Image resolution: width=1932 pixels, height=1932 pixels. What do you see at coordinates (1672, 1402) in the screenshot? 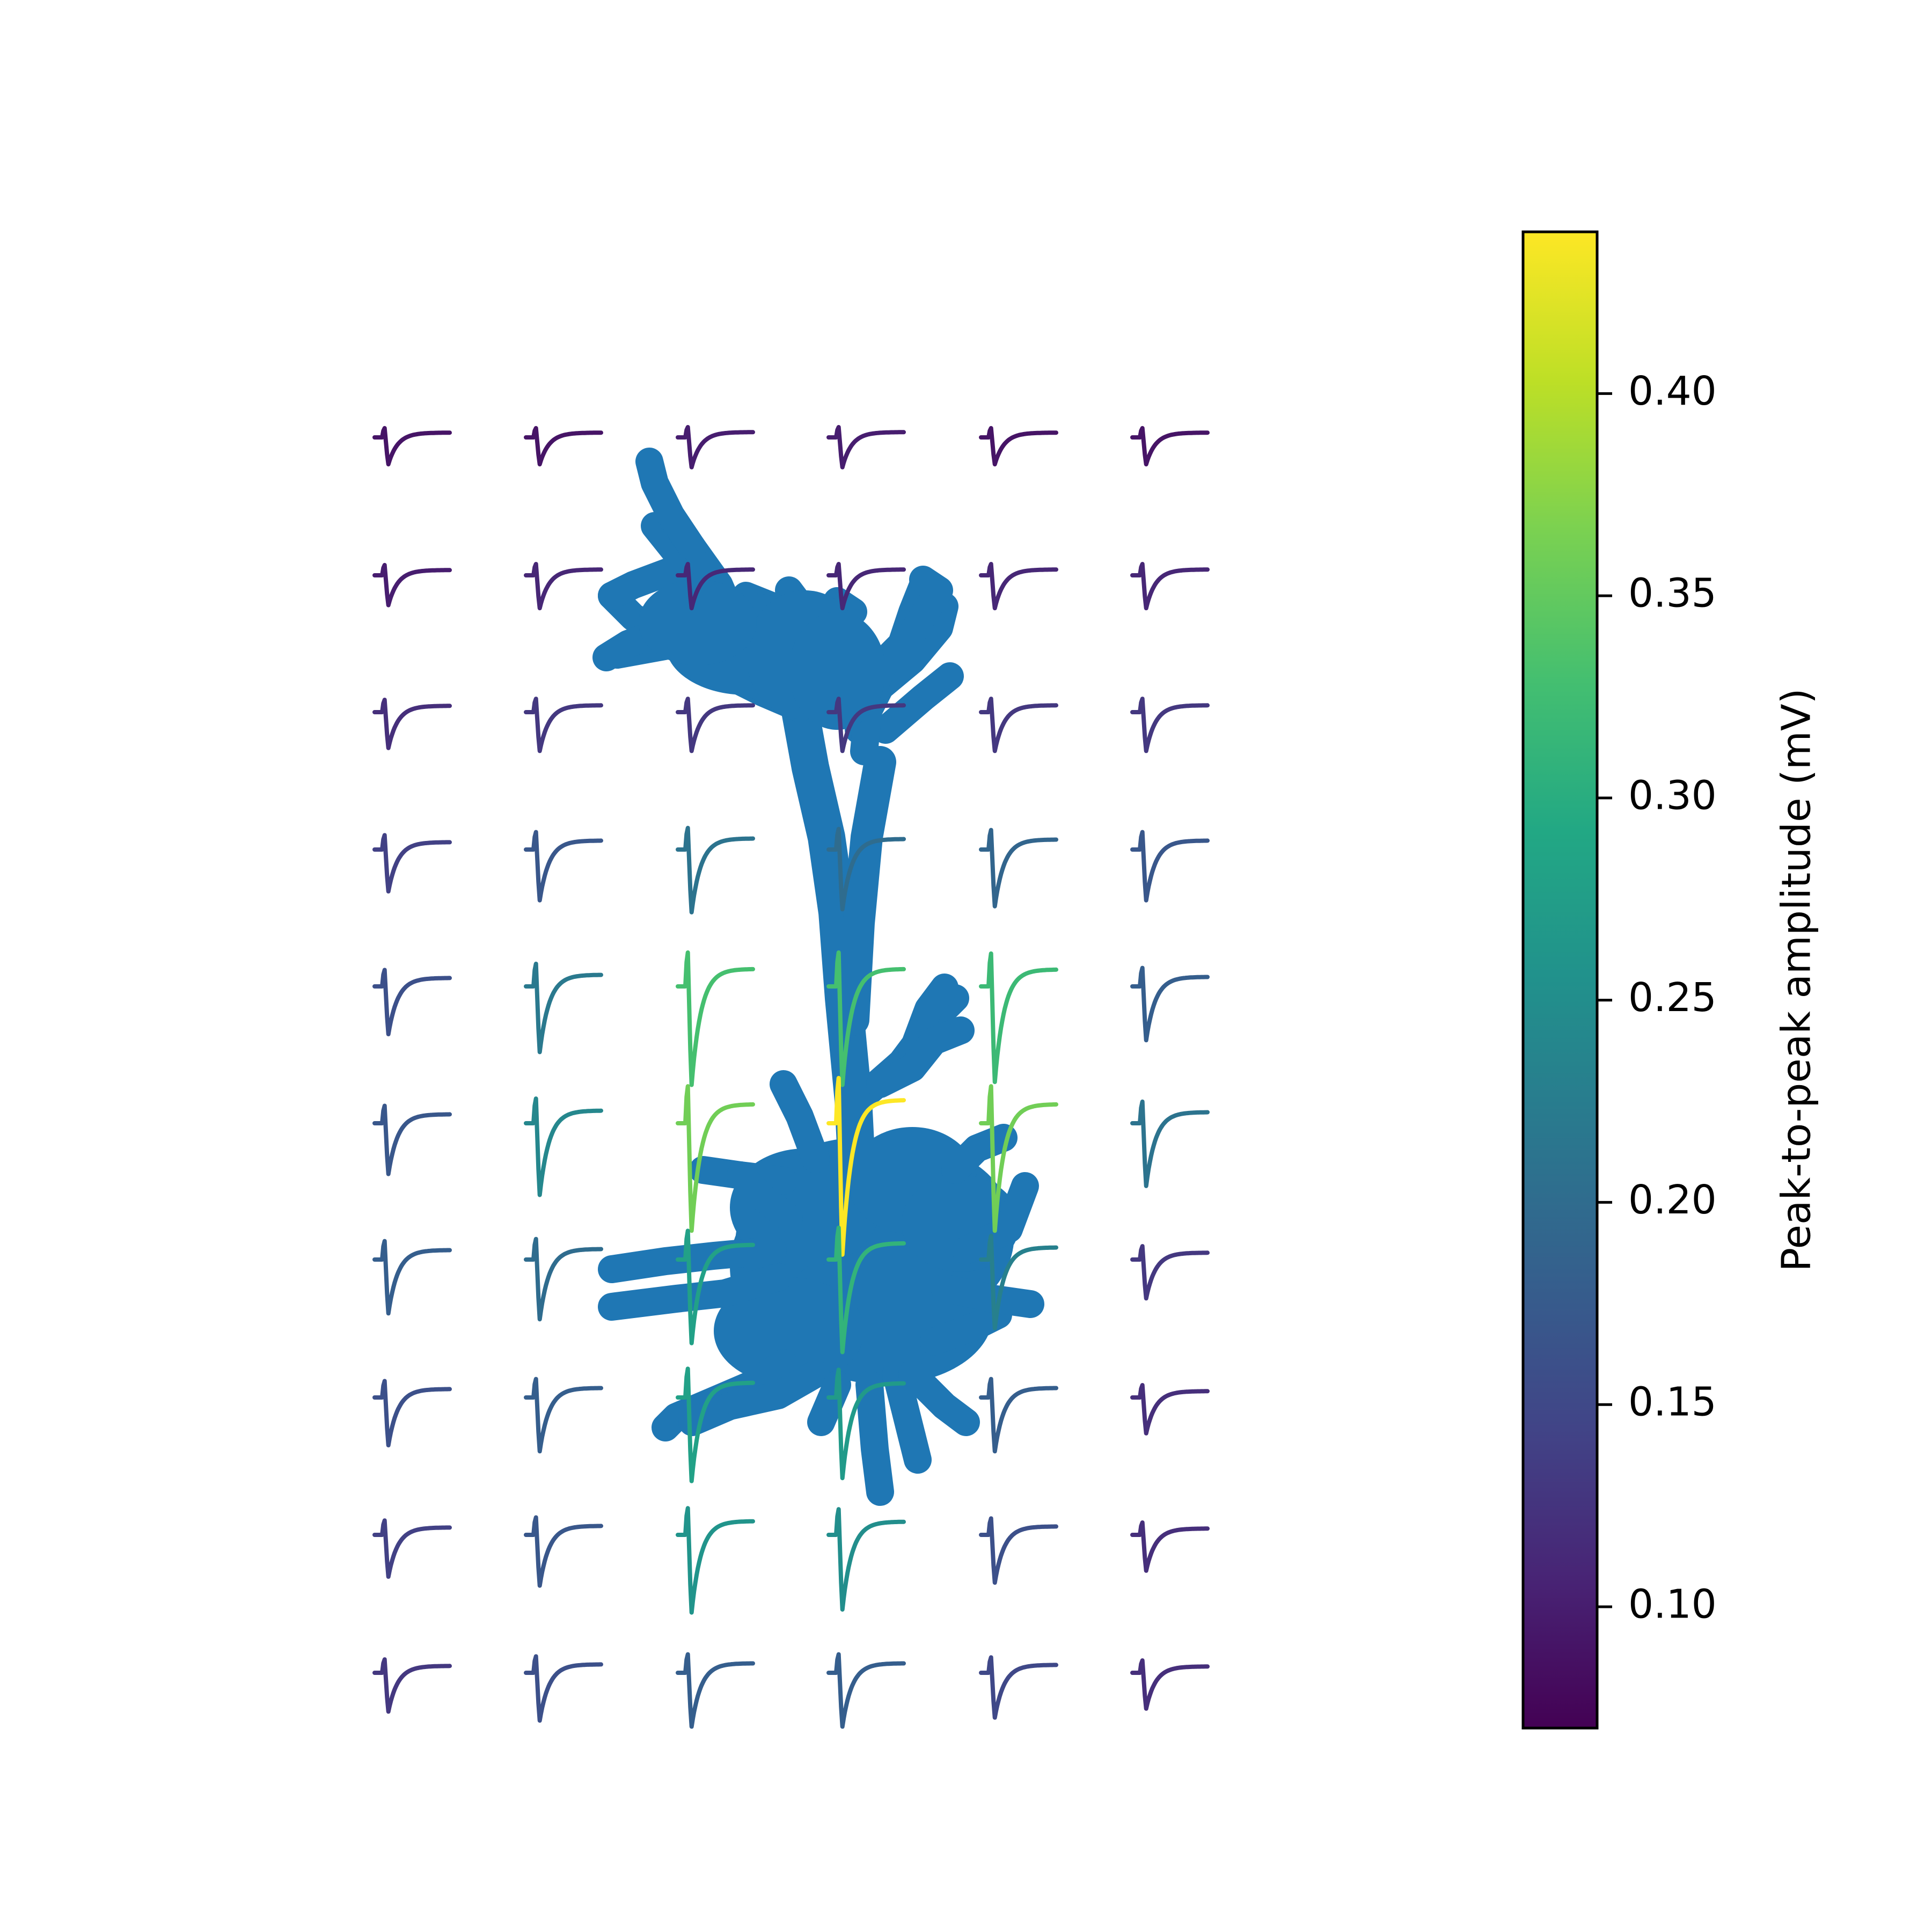
I see `colorbar-tick-label: 0.15` at bounding box center [1672, 1402].